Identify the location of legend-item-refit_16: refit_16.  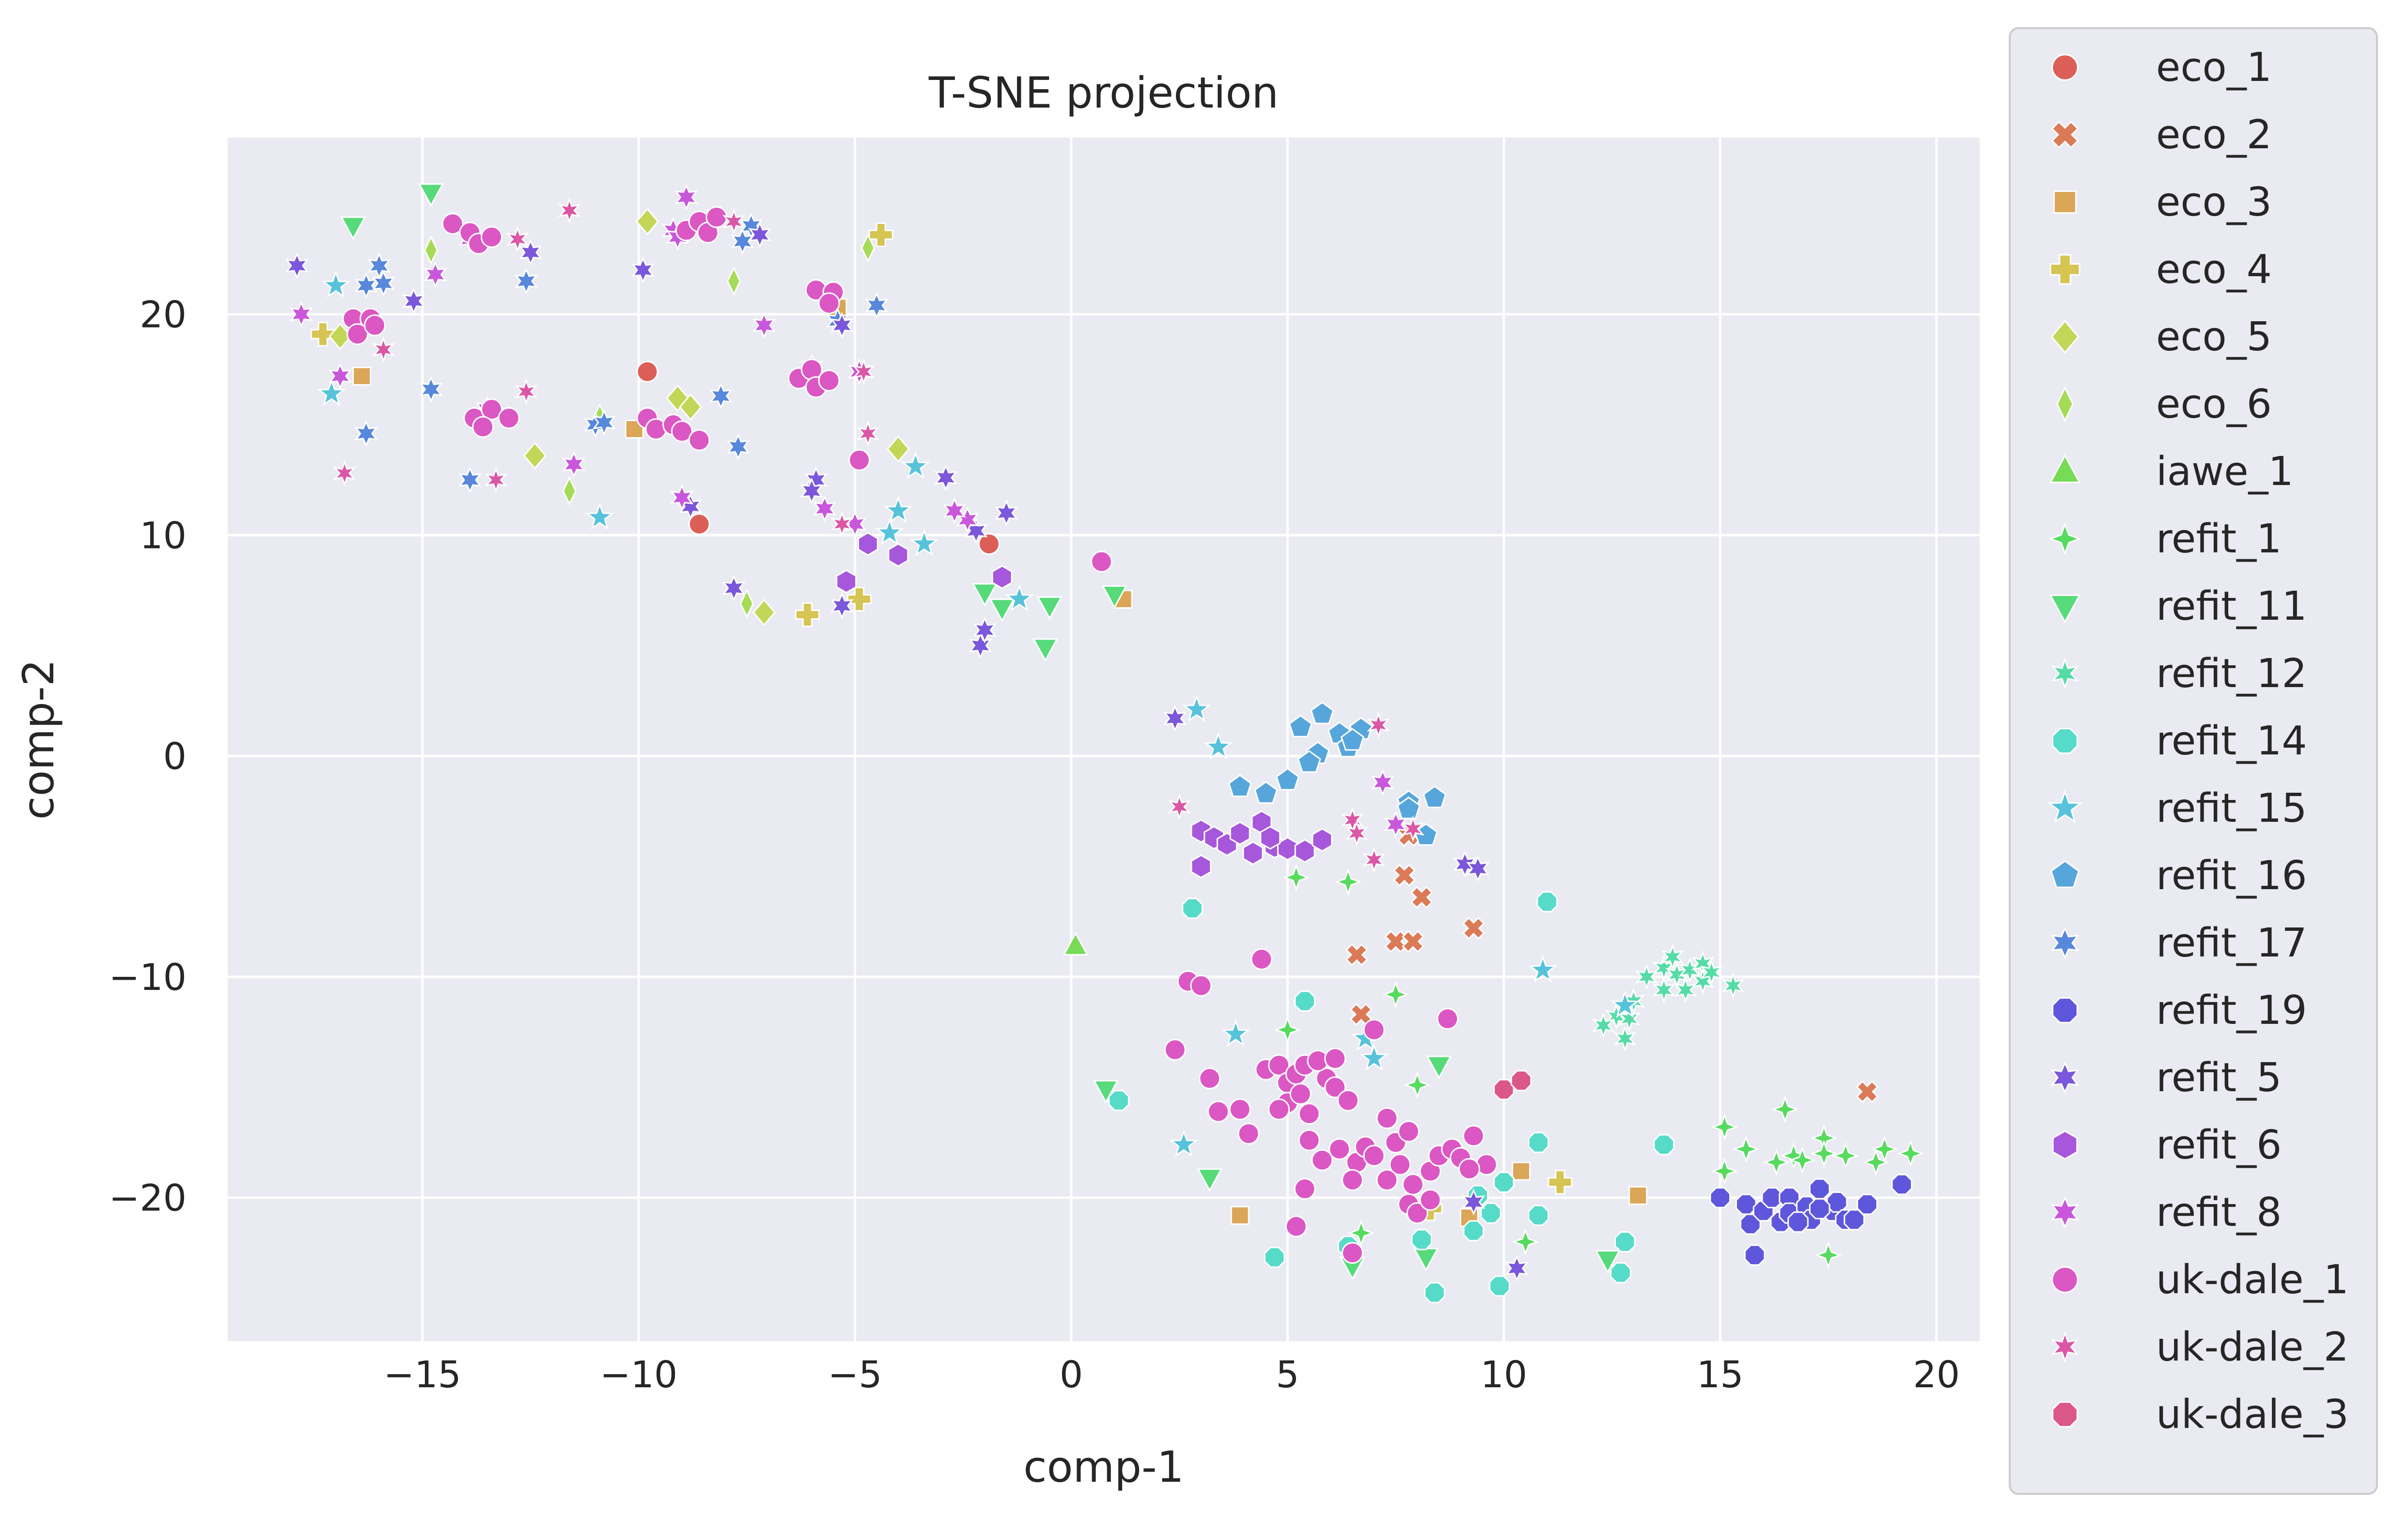
(2179, 876).